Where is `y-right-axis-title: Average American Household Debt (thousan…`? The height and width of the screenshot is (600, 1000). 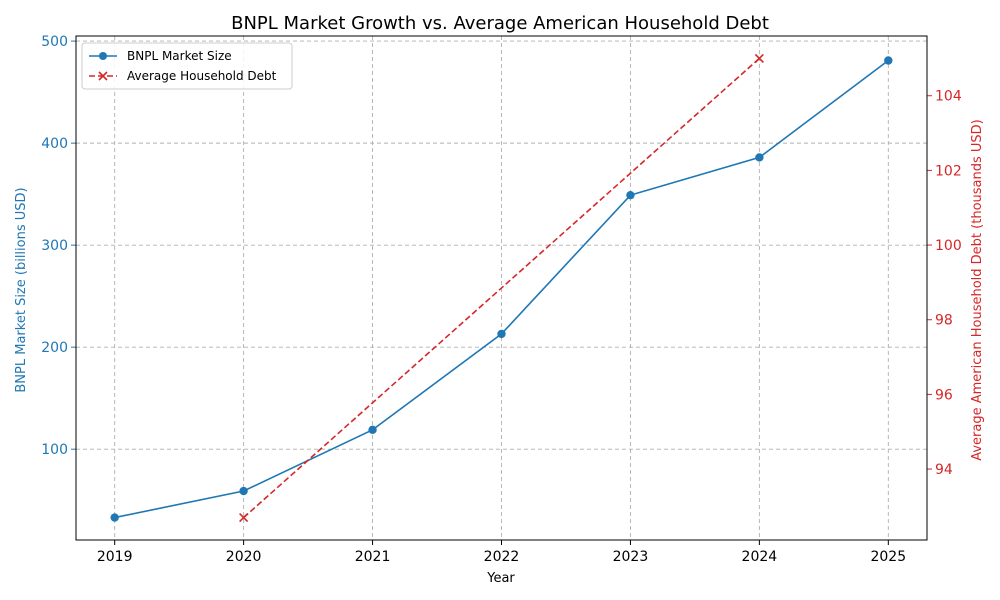
y-right-axis-title: Average American Household Debt (thousan… is located at coordinates (977, 290).